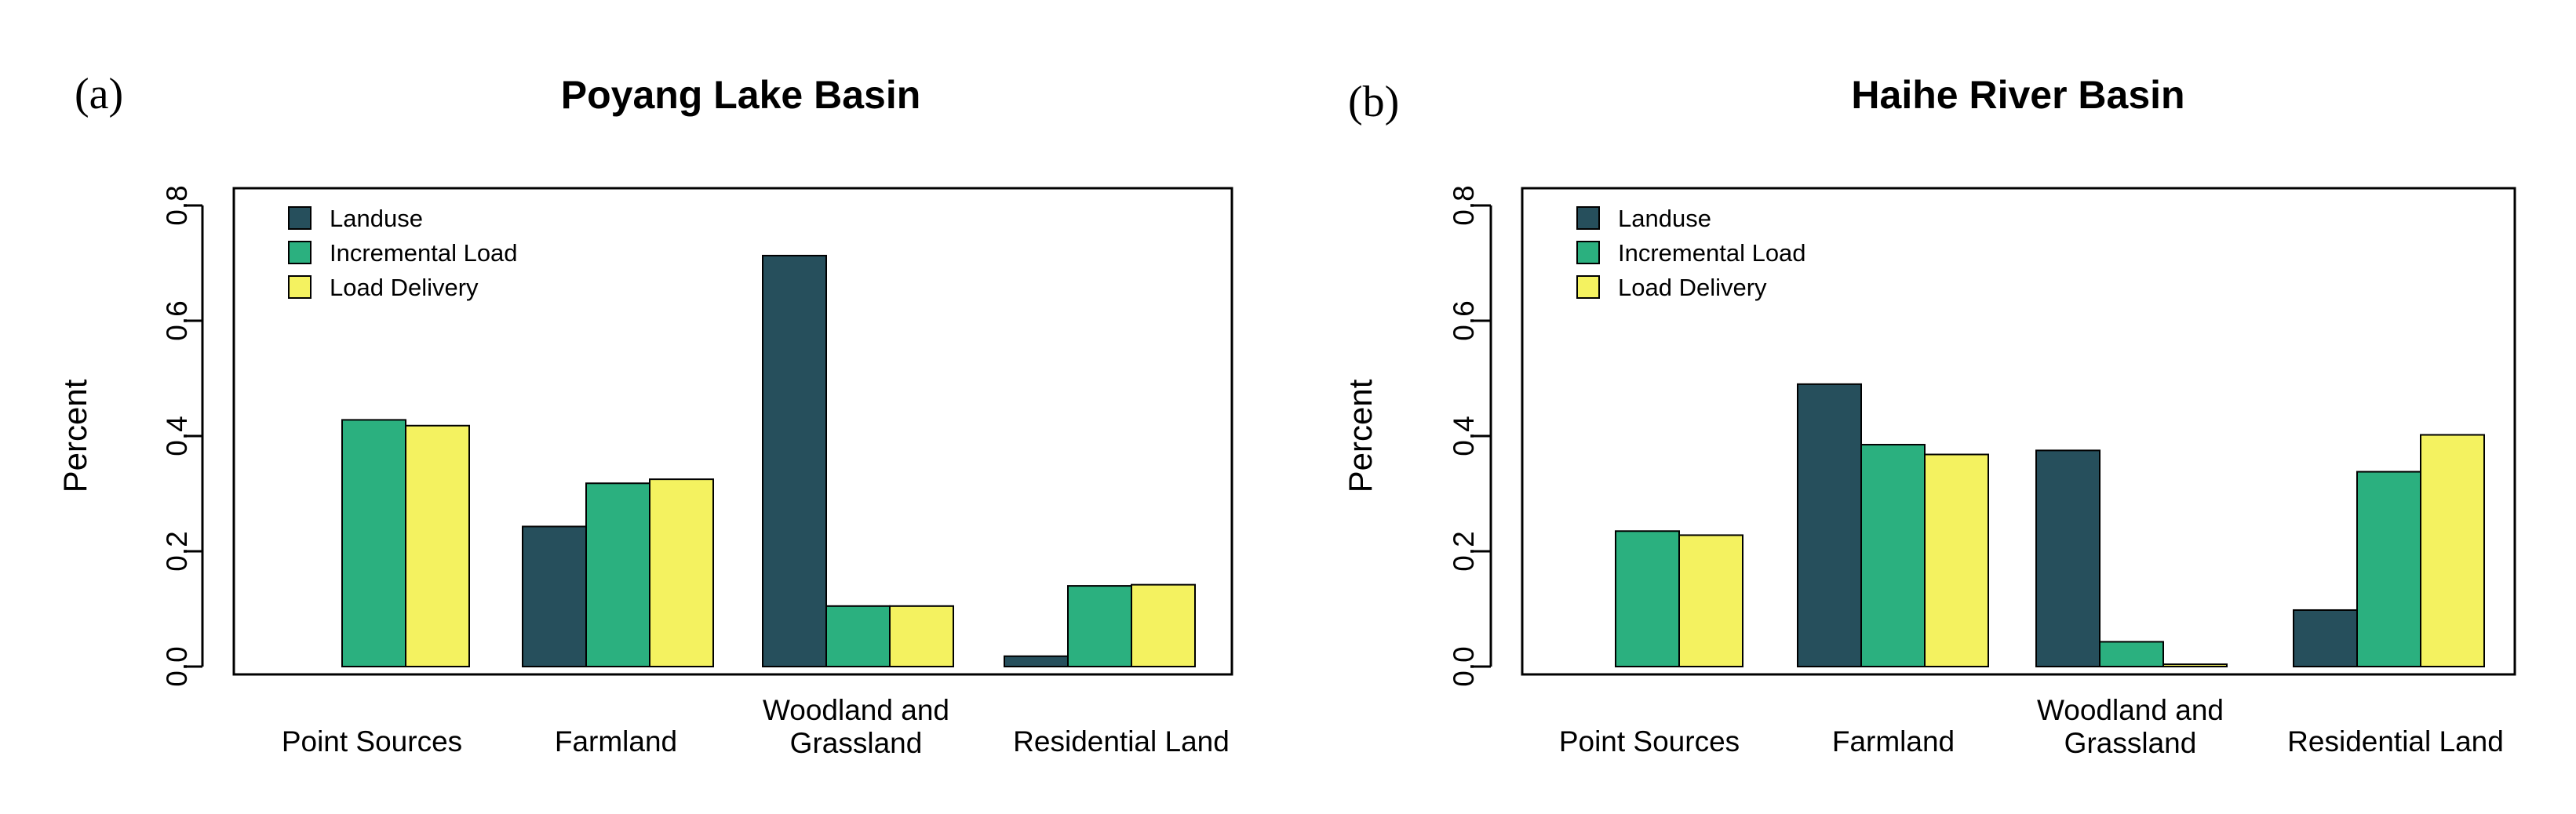 This screenshot has height=814, width=2576. Describe the element at coordinates (2017, 95) in the screenshot. I see `chart-title: Haihe River Basin` at that location.